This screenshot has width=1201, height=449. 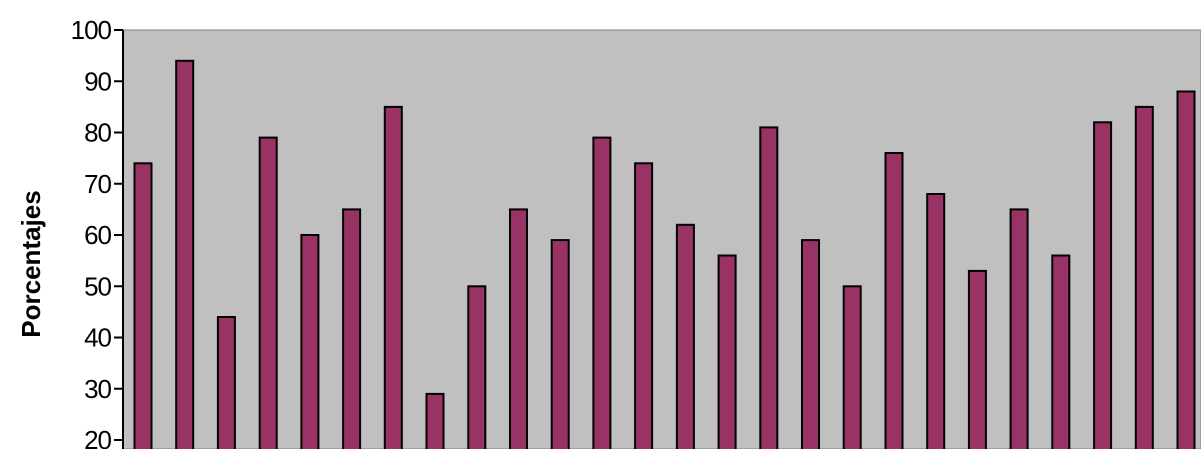 What do you see at coordinates (31, 263) in the screenshot?
I see `y-axis-title: Porcentajes` at bounding box center [31, 263].